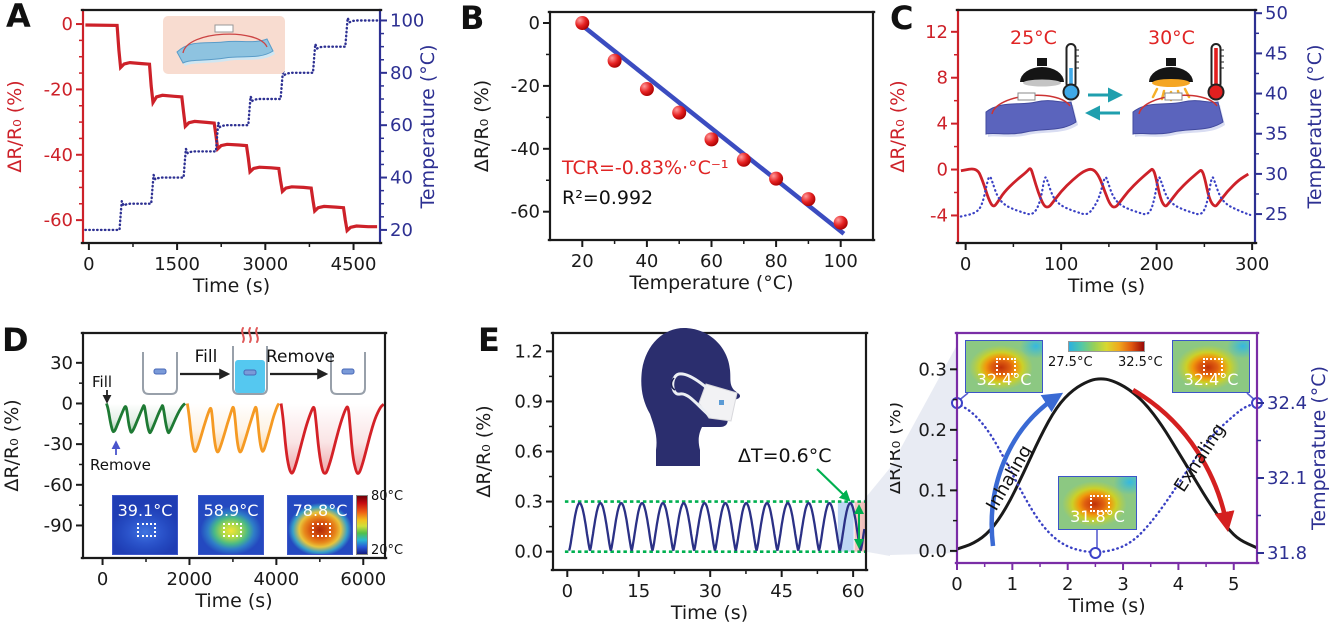 The width and height of the screenshot is (1336, 634). Describe the element at coordinates (528, 351) in the screenshot. I see `svg-text: 1.2` at that location.